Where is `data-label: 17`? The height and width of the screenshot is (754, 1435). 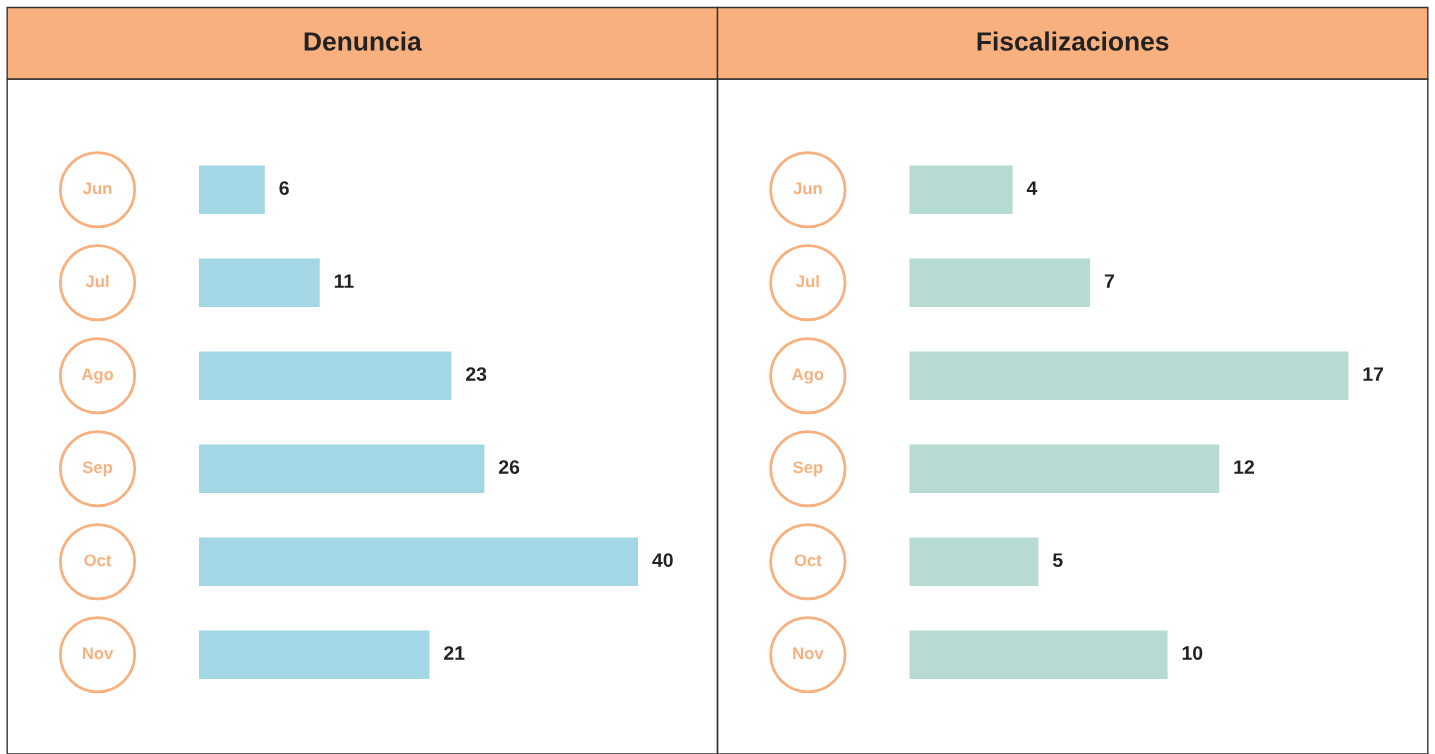 data-label: 17 is located at coordinates (1373, 374).